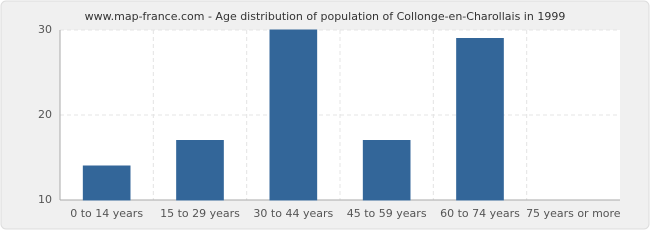 The width and height of the screenshot is (650, 240). Describe the element at coordinates (387, 213) in the screenshot. I see `x-tick-label: 45 to 59 years` at that location.